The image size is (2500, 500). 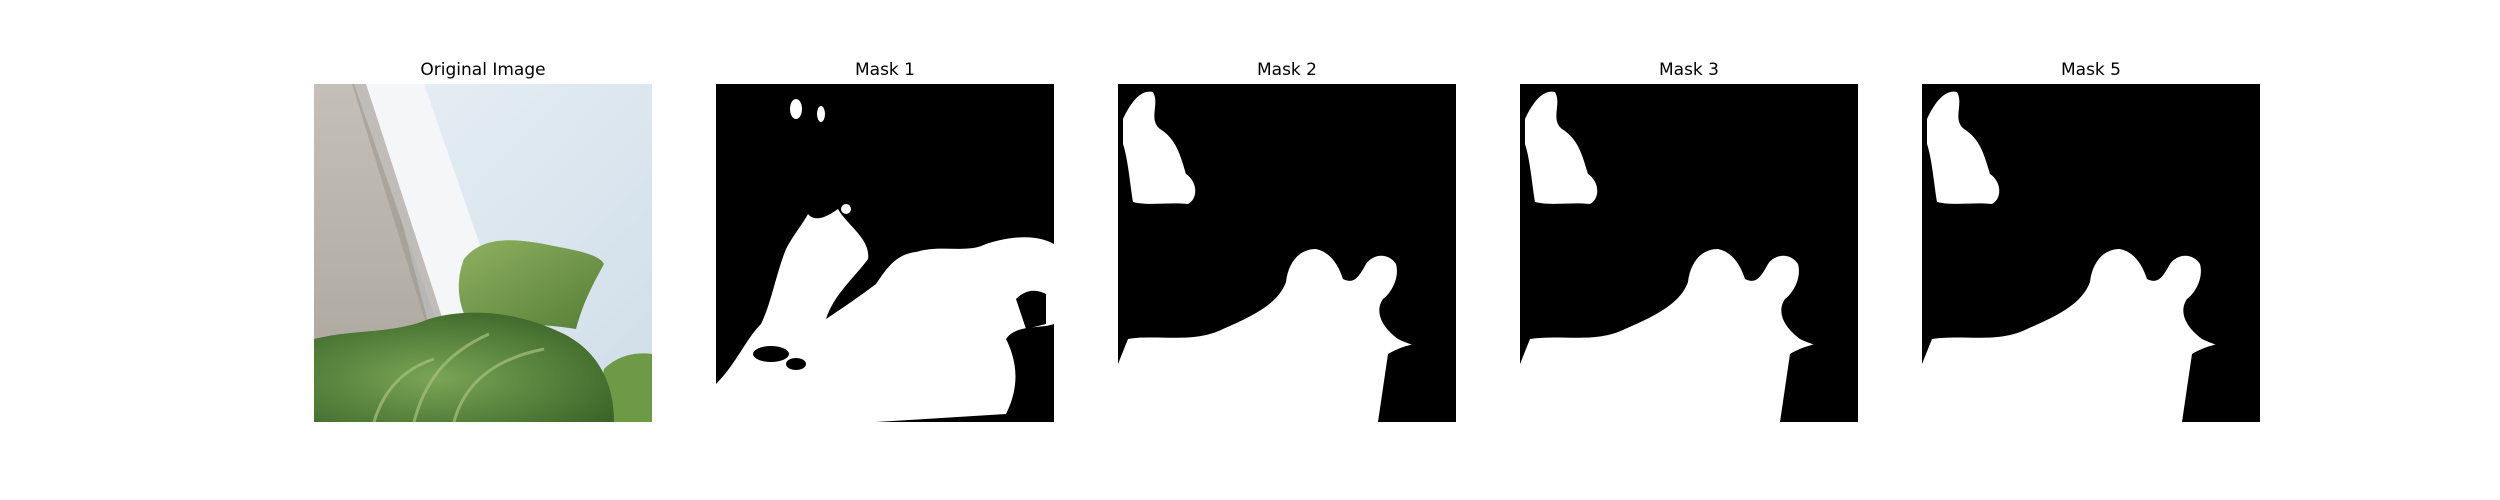 I want to click on panel-mask-3: Mask 3, so click(x=1689, y=250).